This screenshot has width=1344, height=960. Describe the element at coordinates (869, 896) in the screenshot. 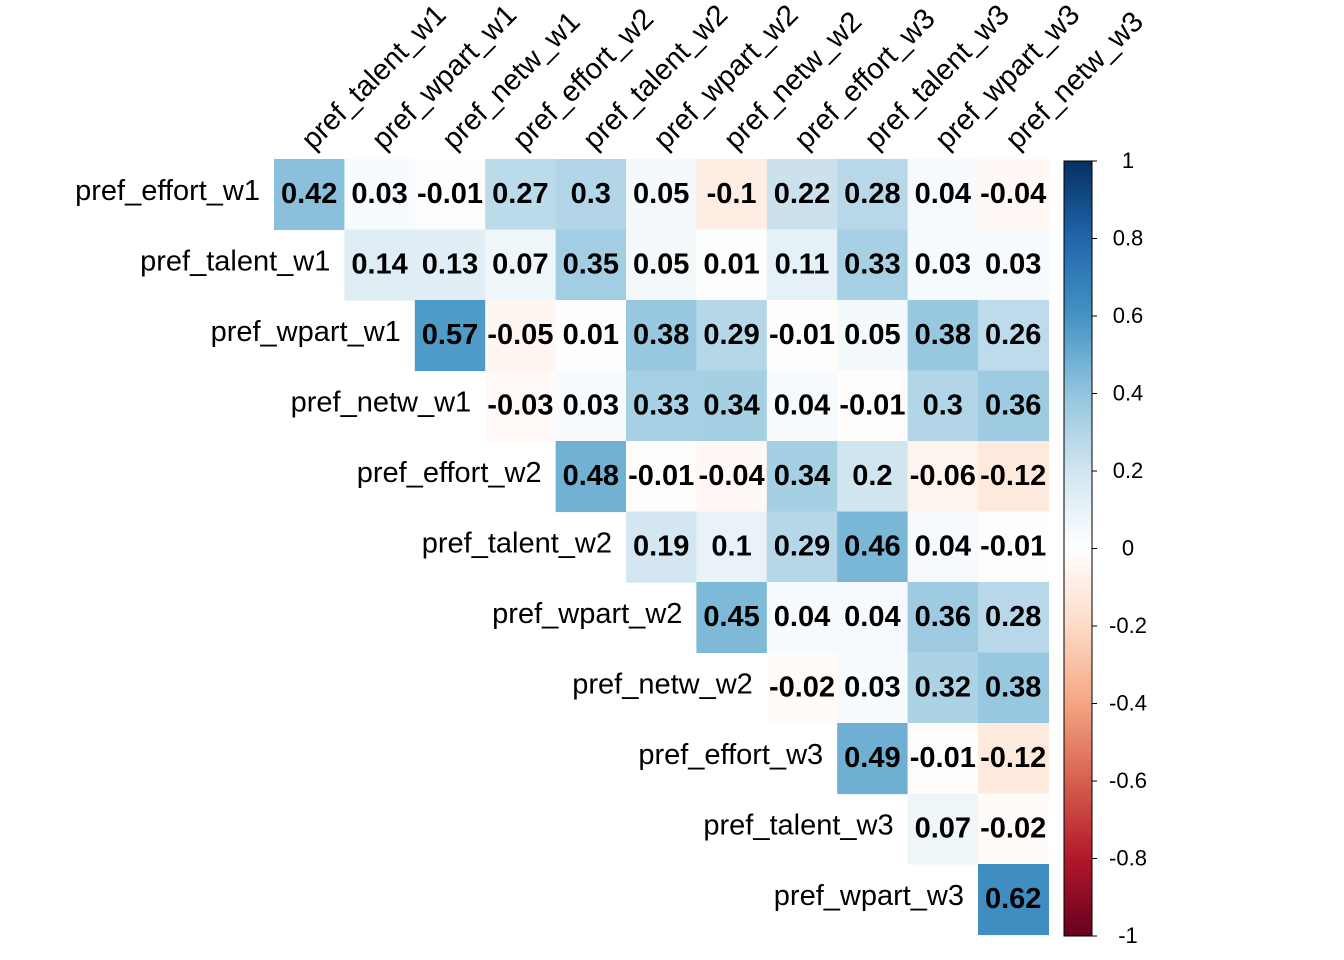

I see `row-label: pref_wpart_w3` at that location.